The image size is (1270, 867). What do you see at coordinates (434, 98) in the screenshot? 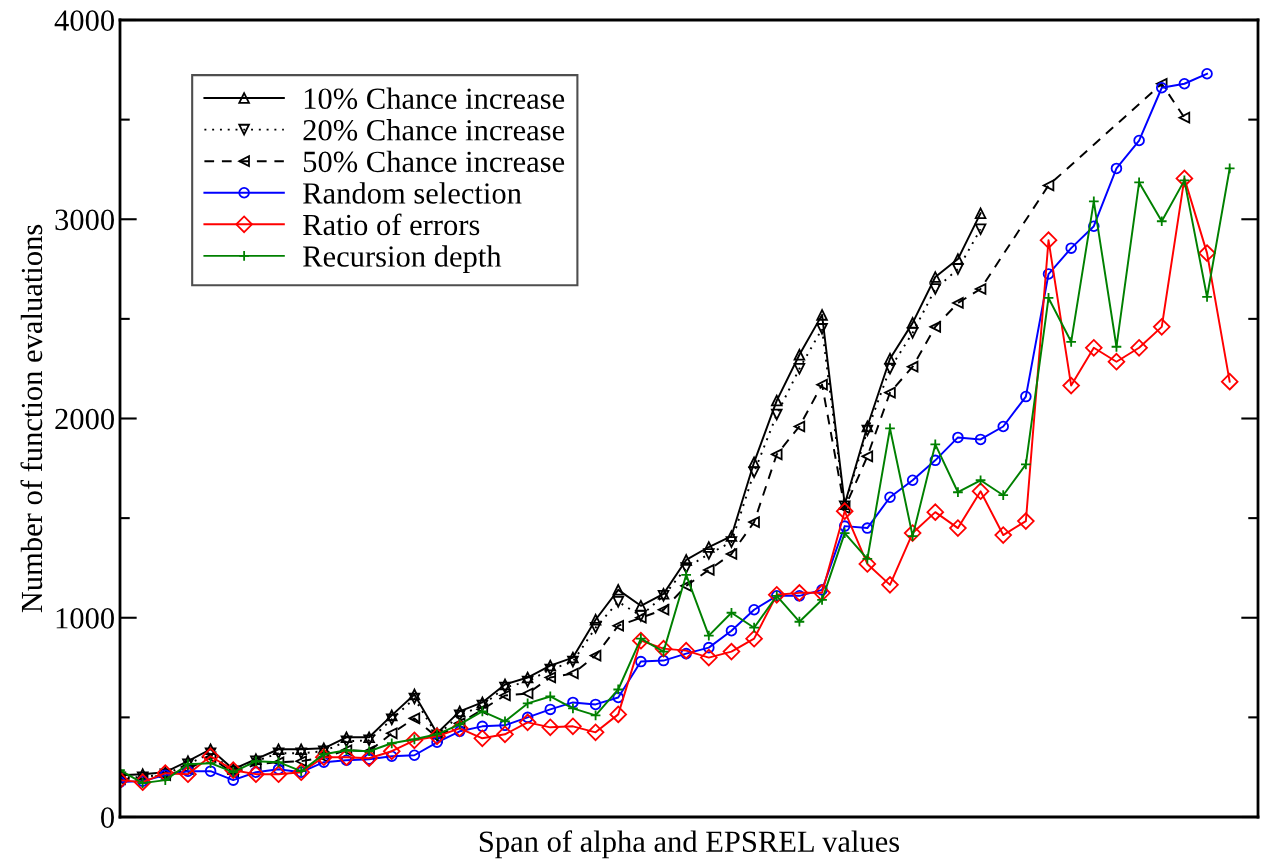
I see `legend-label: 10% Chance increase` at bounding box center [434, 98].